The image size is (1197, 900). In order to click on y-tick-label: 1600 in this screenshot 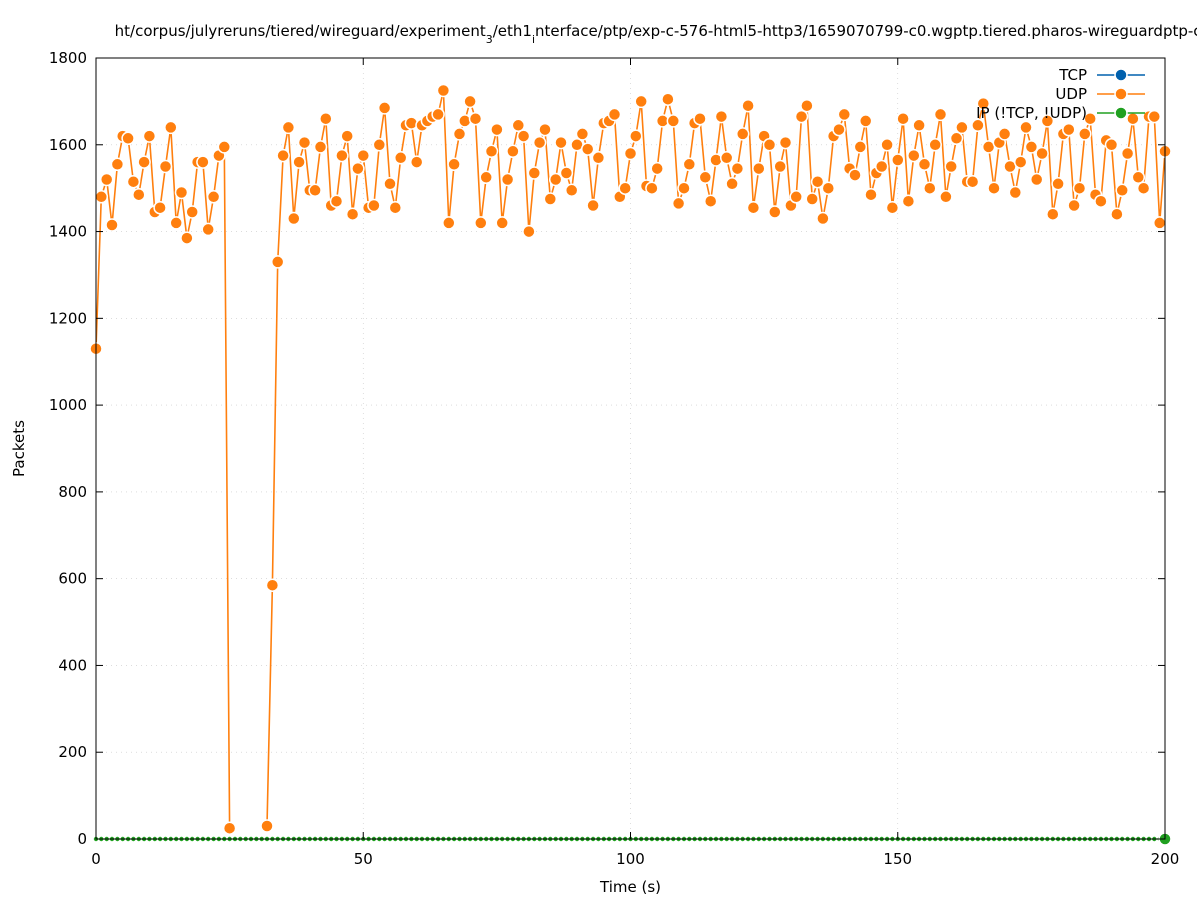, I will do `click(68, 145)`.